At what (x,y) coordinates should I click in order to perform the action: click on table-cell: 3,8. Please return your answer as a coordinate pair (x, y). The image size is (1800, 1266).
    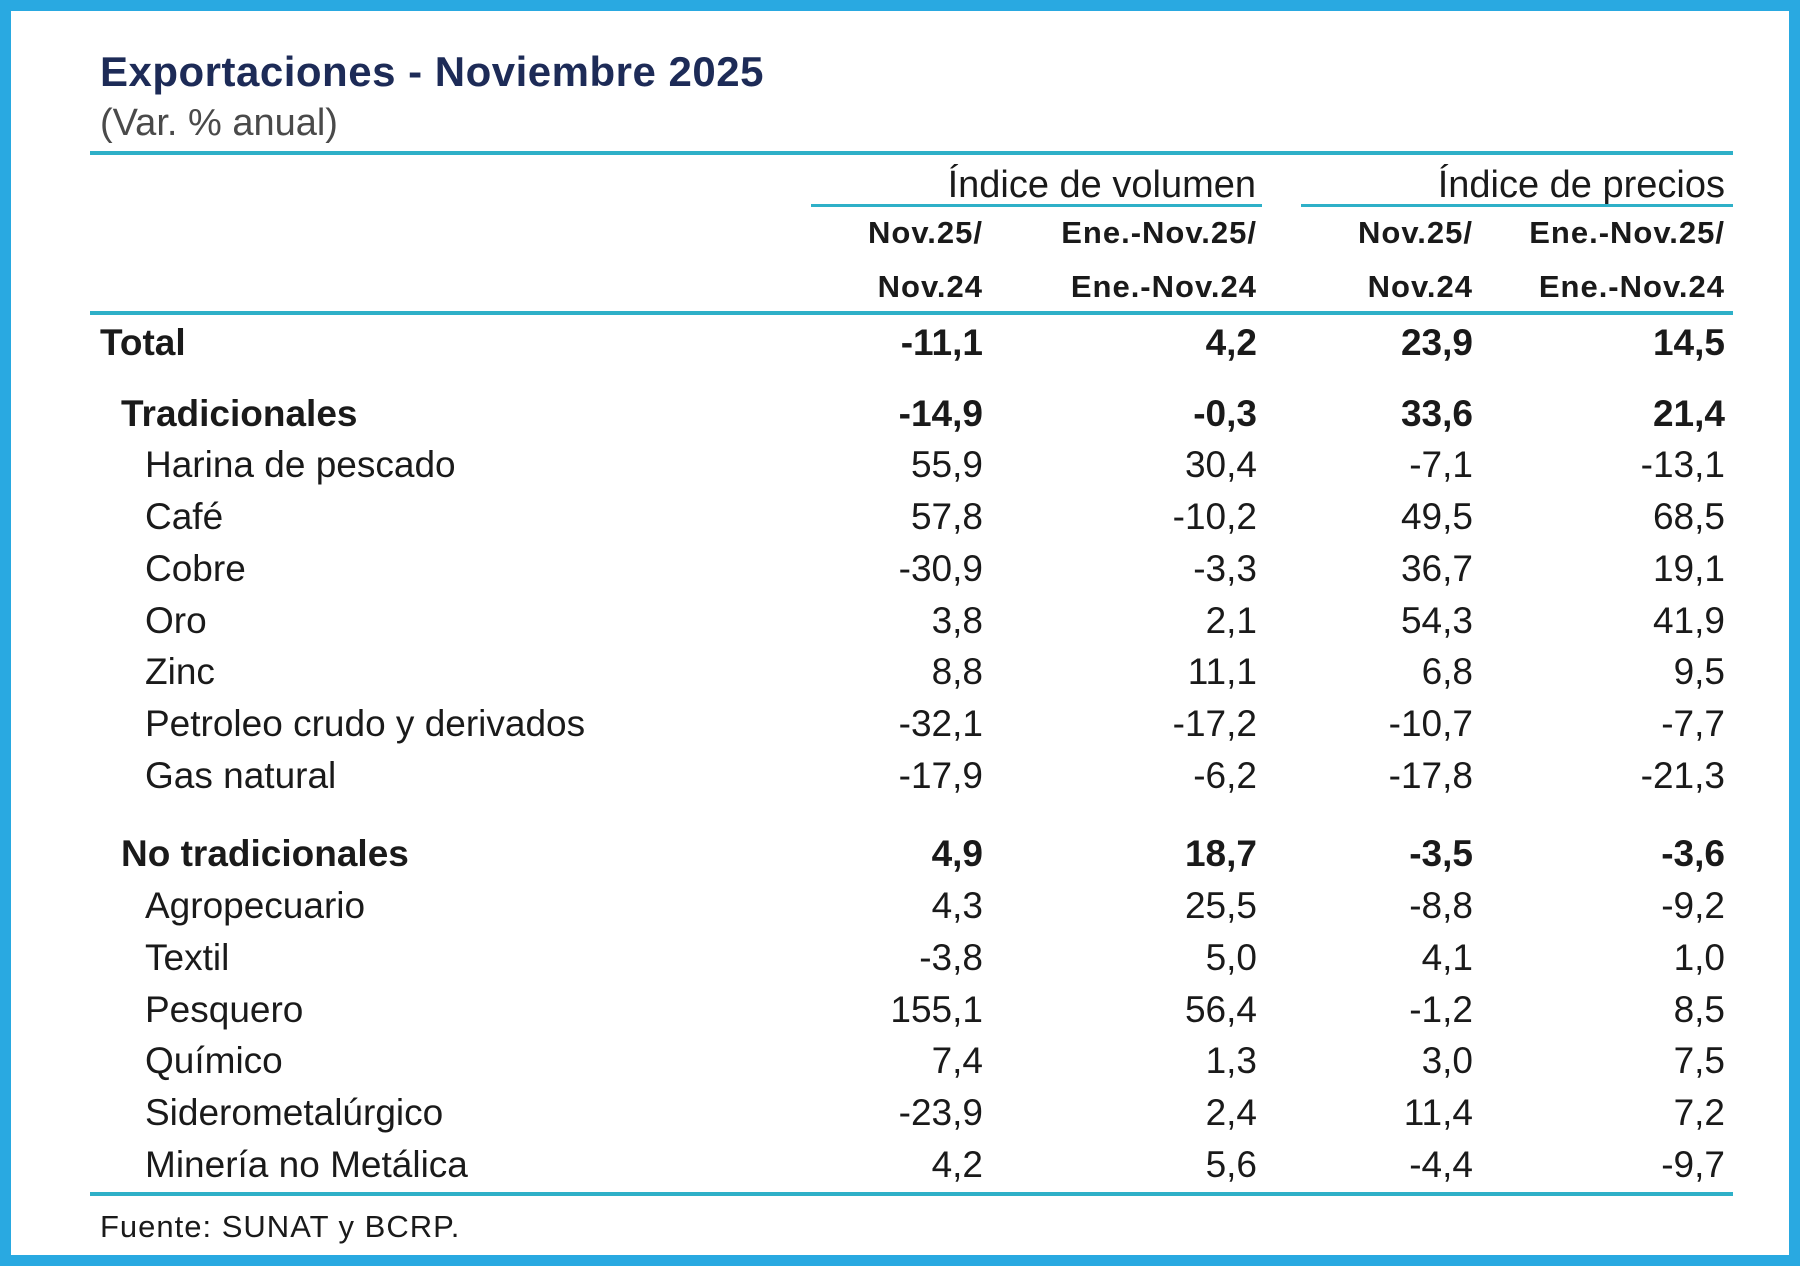
    Looking at the image, I should click on (957, 620).